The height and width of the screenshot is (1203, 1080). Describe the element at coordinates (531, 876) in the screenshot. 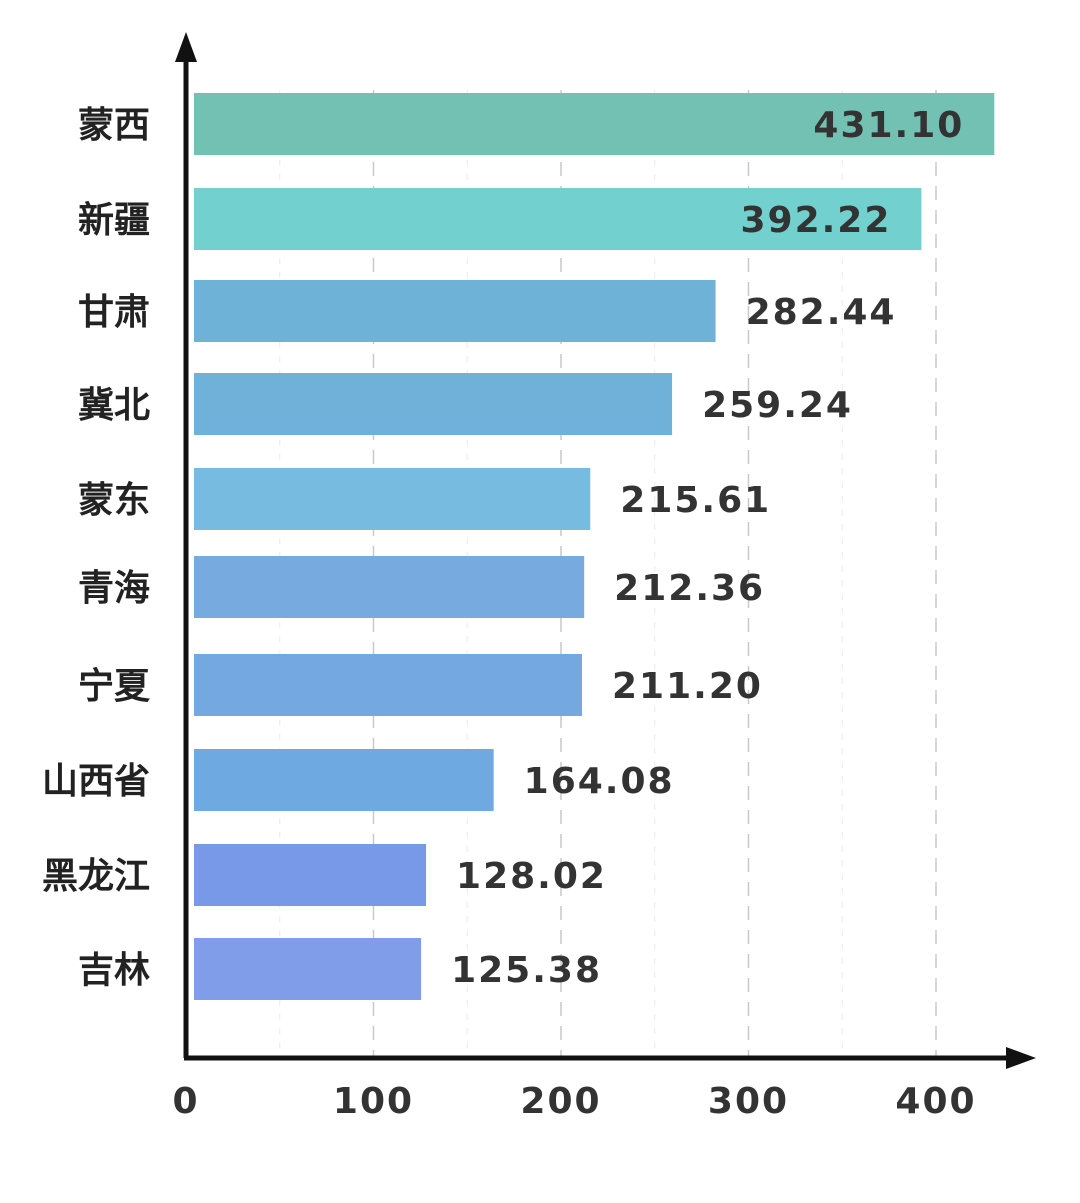

I see `value-label: 128.02` at that location.